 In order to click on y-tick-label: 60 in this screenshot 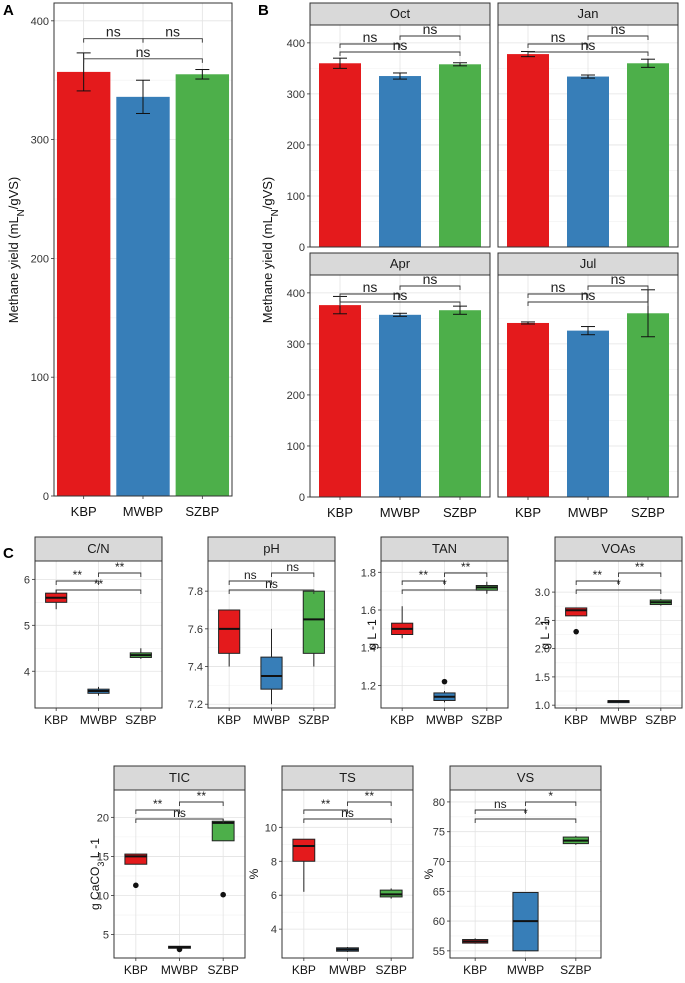, I will do `click(439, 922)`.